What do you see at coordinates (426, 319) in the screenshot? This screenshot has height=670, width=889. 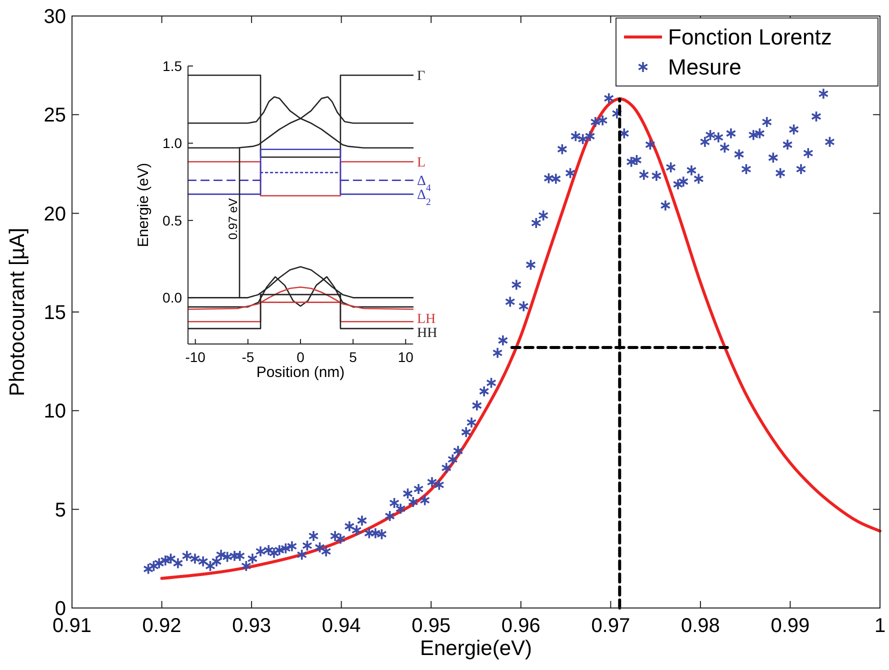 I see `series-label: LH` at bounding box center [426, 319].